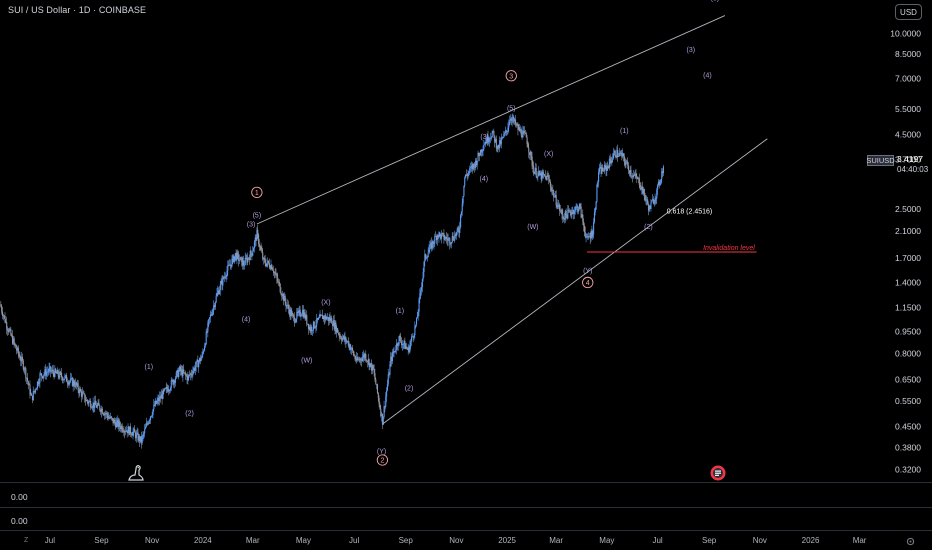 The height and width of the screenshot is (550, 932). I want to click on news-flag-icon, so click(718, 473).